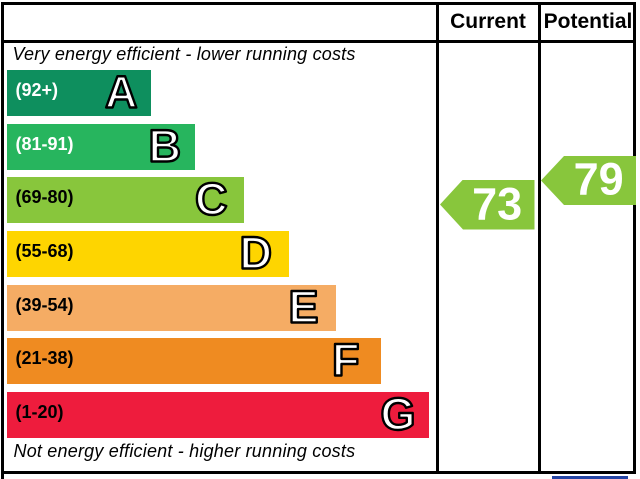 Image resolution: width=640 pixels, height=479 pixels. I want to click on svg-text: G, so click(398, 414).